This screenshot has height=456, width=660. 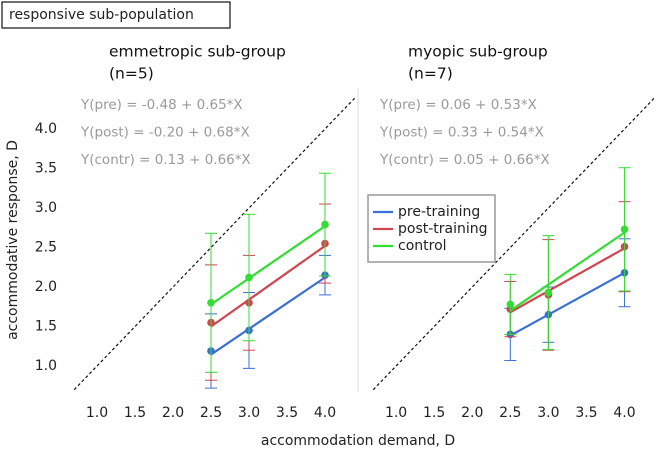 I want to click on legend-label: post-training, so click(x=443, y=229).